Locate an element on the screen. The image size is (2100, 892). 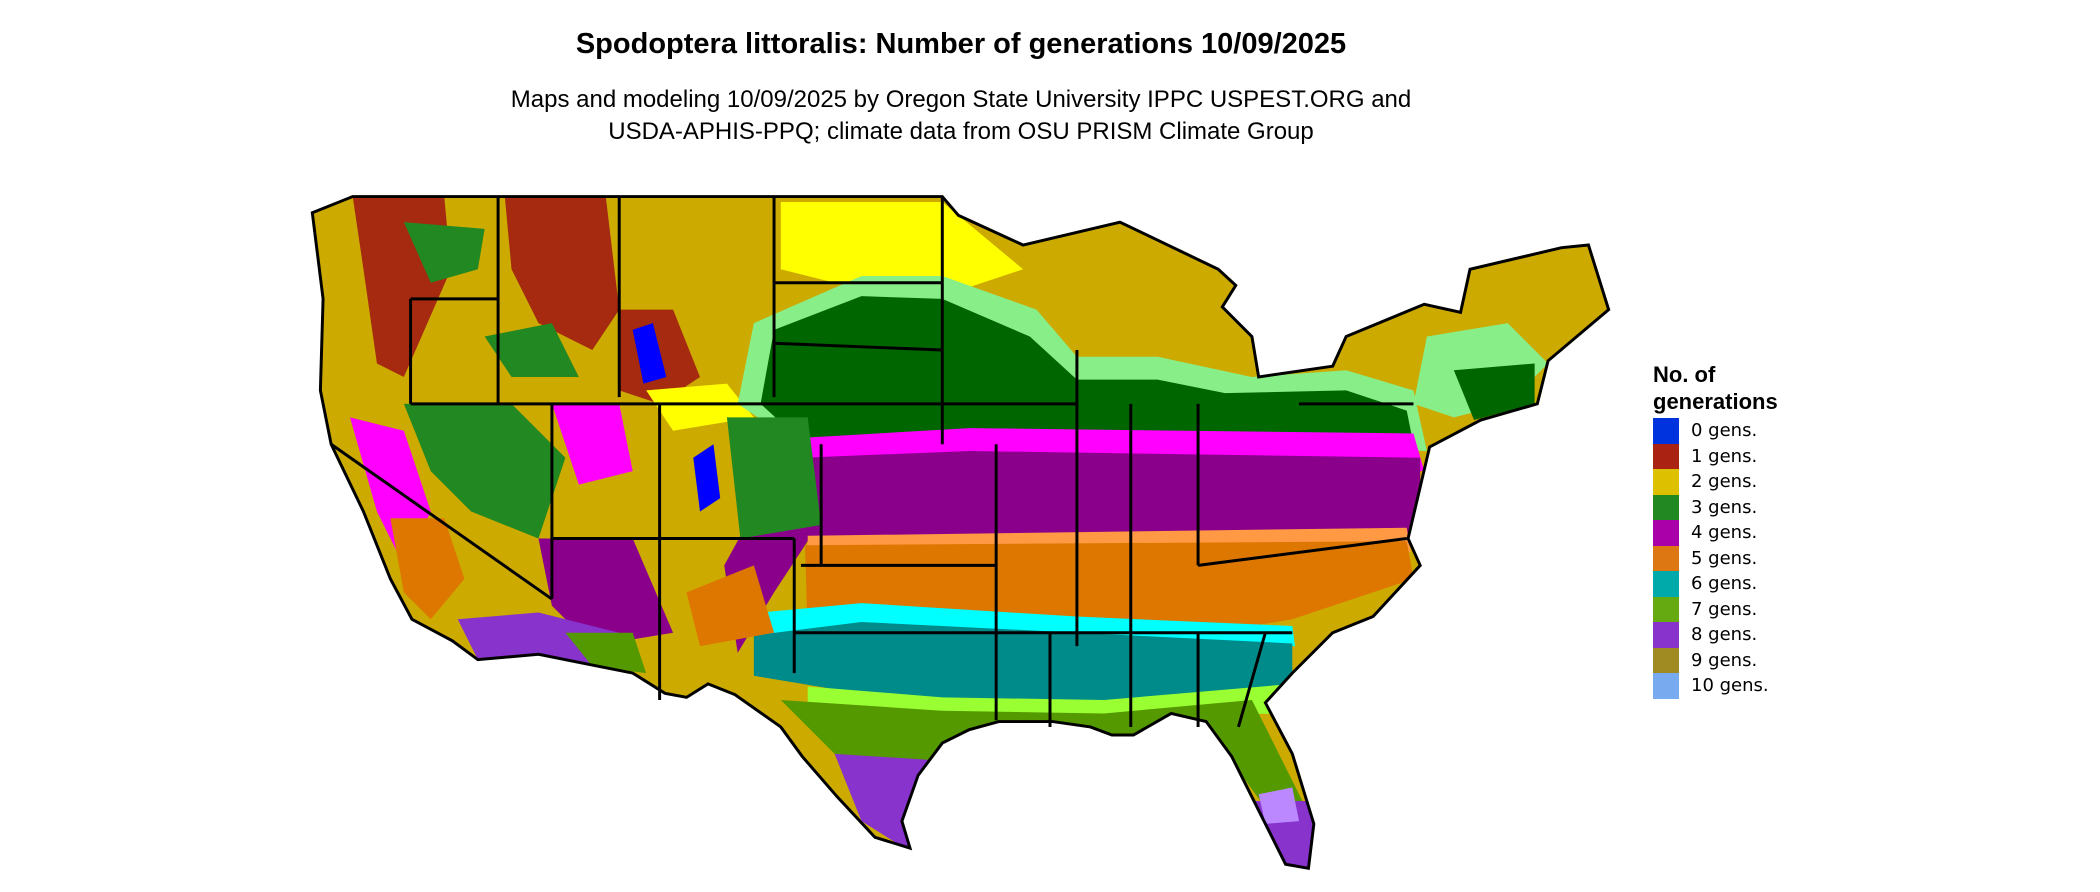
legend-title-line-2: generations is located at coordinates (1715, 401).